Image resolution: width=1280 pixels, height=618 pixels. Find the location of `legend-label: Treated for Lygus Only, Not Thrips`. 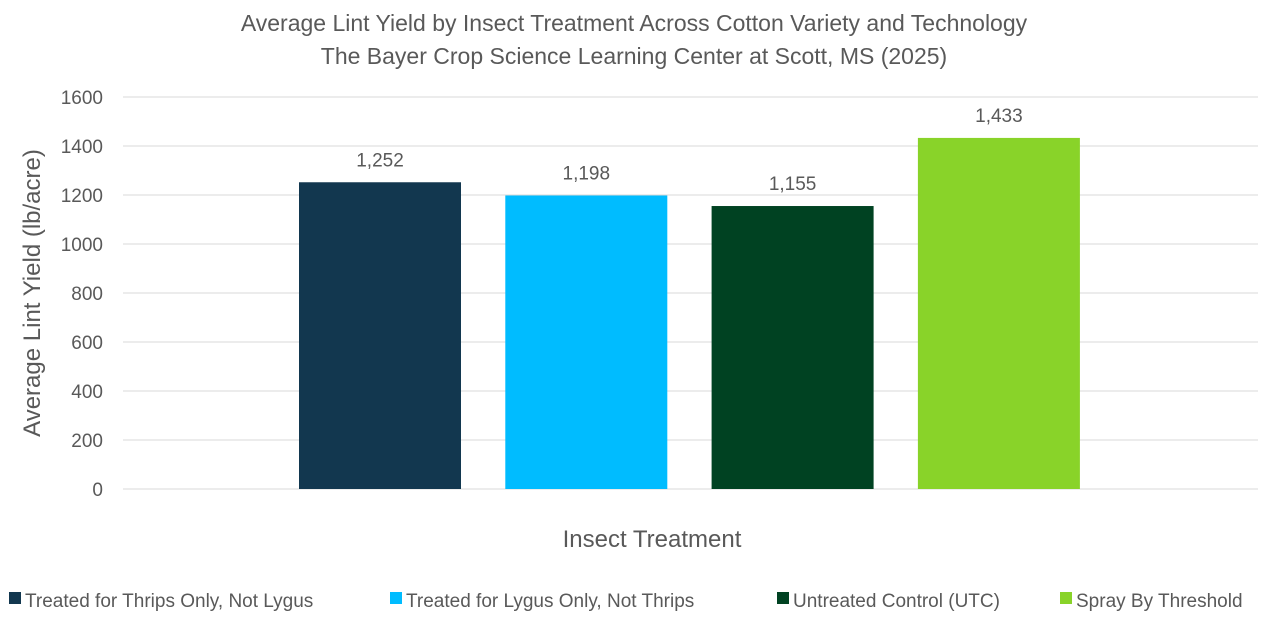

legend-label: Treated for Lygus Only, Not Thrips is located at coordinates (550, 601).